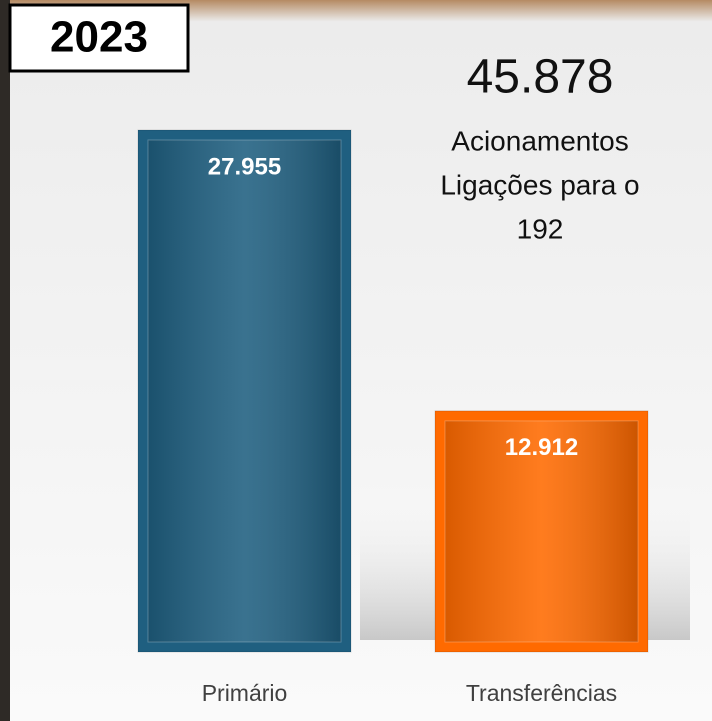 The height and width of the screenshot is (721, 712). I want to click on title-box, so click(99, 38).